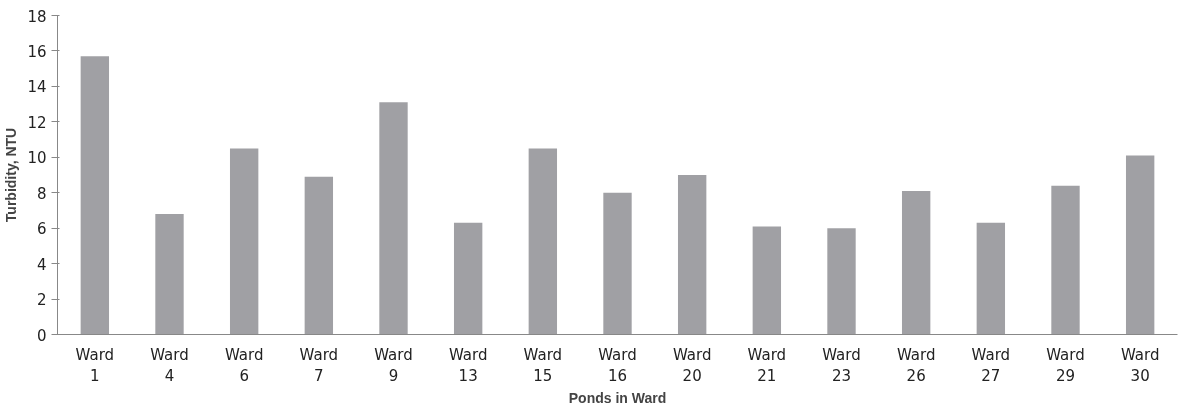  I want to click on x-axis-title: Ponds in Ward, so click(617, 398).